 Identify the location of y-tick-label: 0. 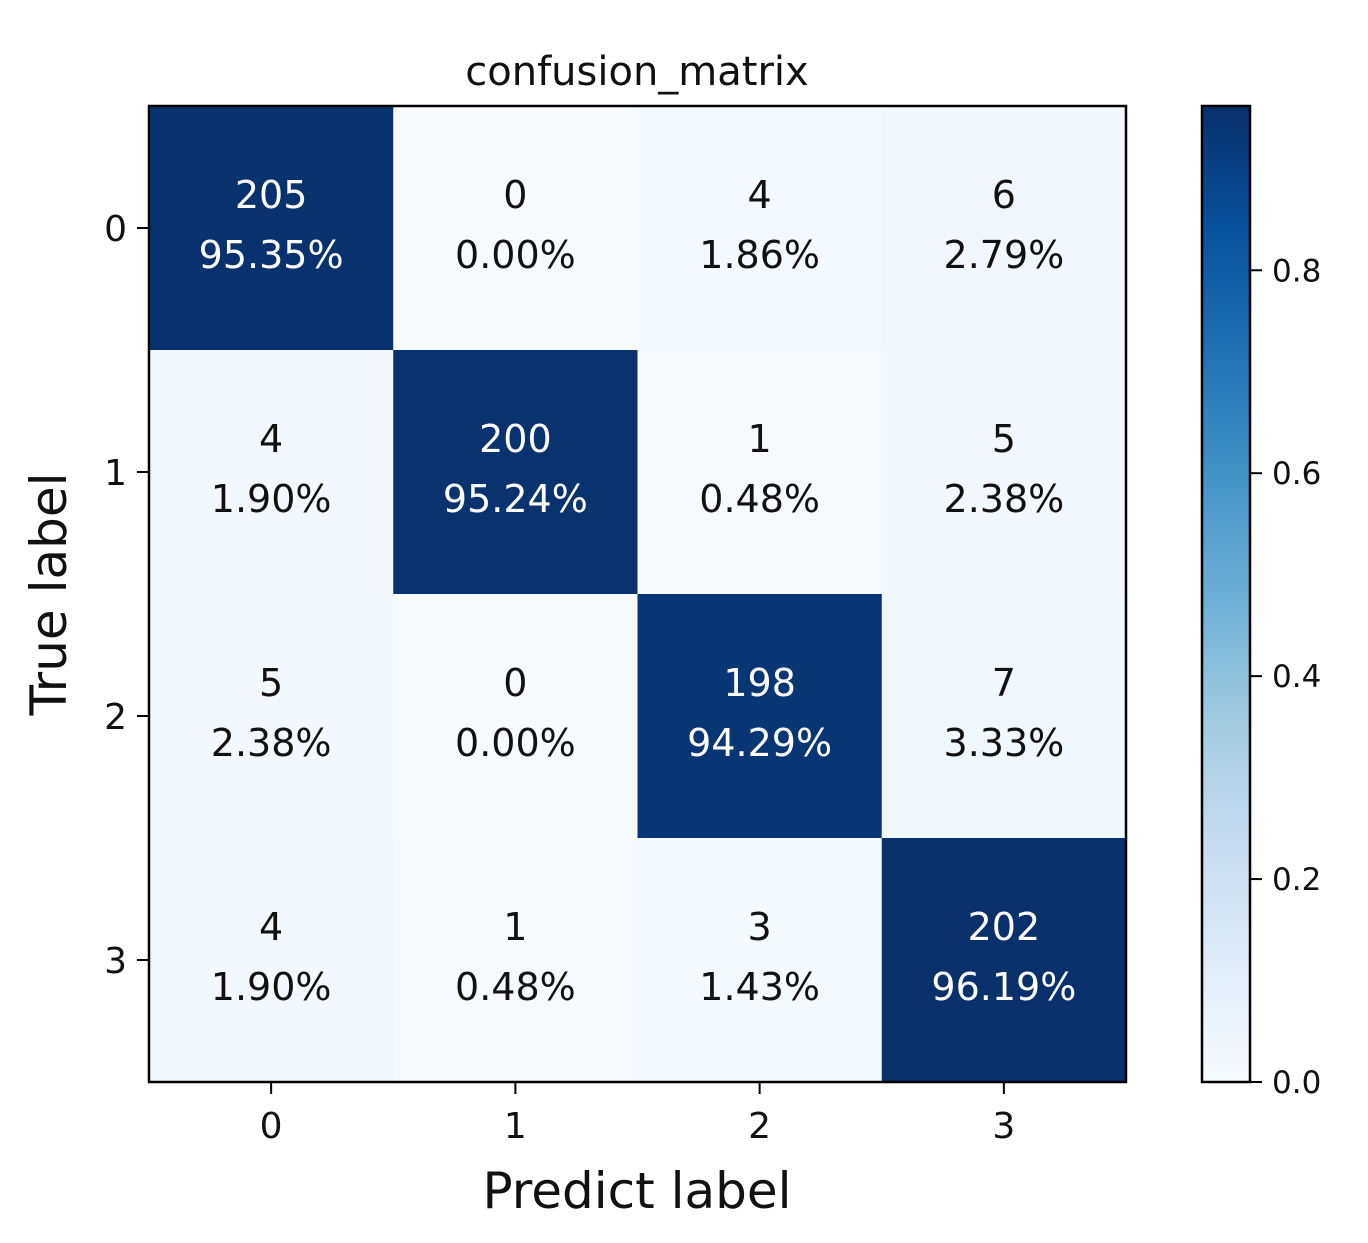
(115, 229).